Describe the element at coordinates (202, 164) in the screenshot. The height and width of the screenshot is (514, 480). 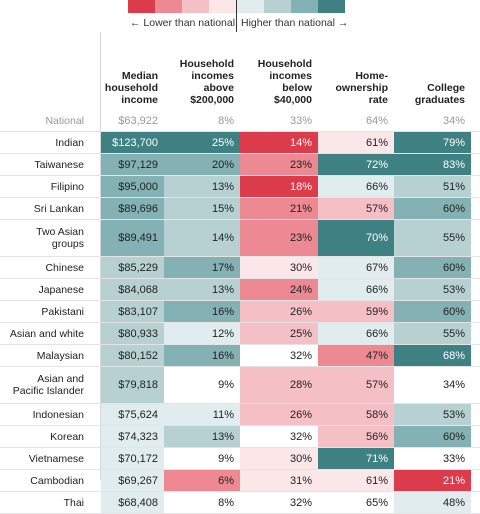
I see `table-cell: 20%` at that location.